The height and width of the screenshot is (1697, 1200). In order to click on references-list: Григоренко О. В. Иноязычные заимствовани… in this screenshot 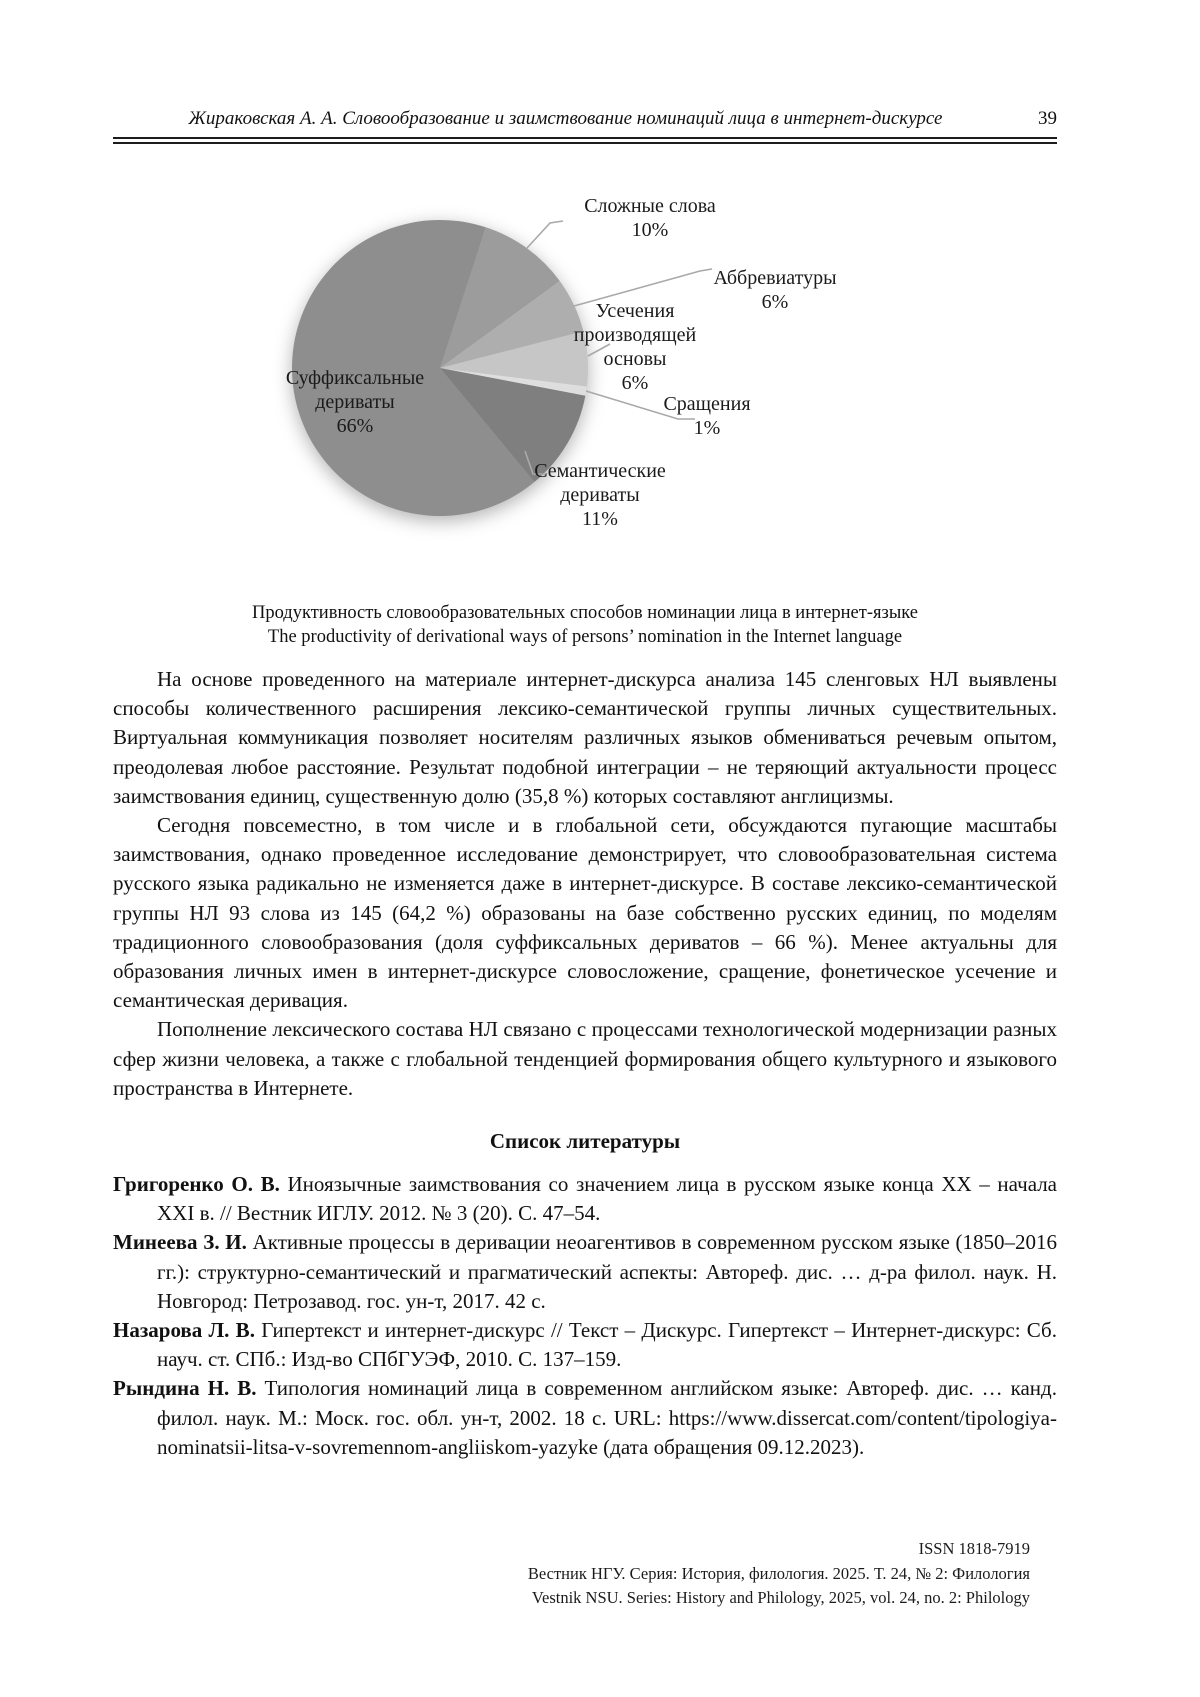, I will do `click(585, 1316)`.